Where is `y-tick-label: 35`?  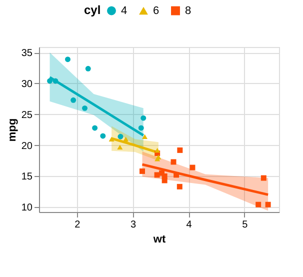 y-tick-label: 35 is located at coordinates (27, 54).